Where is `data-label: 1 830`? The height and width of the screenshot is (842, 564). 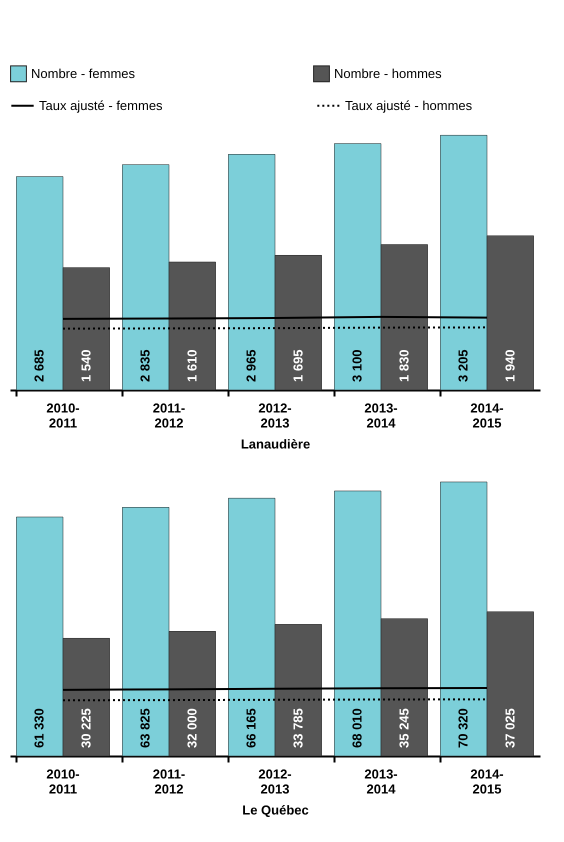 data-label: 1 830 is located at coordinates (404, 365).